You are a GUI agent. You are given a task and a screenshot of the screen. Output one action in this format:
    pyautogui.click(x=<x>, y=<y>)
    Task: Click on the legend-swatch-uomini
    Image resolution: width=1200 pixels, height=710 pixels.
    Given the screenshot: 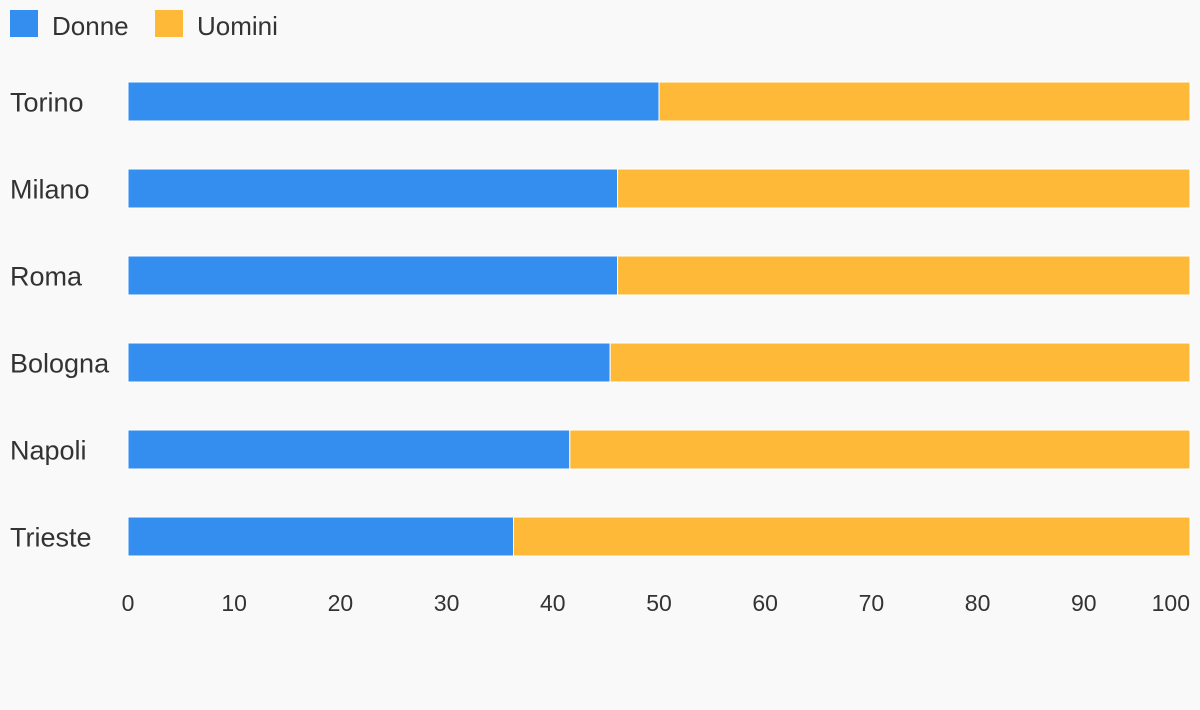 What is the action you would take?
    pyautogui.click(x=169, y=23)
    